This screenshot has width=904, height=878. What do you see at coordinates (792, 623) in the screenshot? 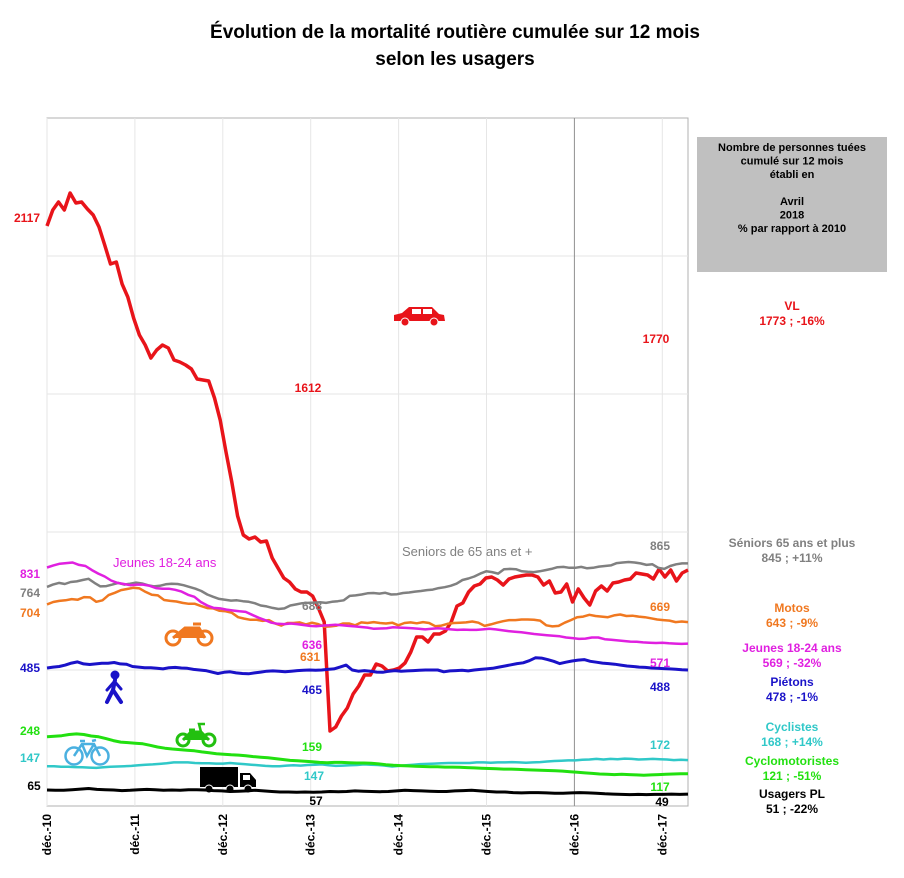
I see `legend-value-motos: 643 ; -9%` at bounding box center [792, 623].